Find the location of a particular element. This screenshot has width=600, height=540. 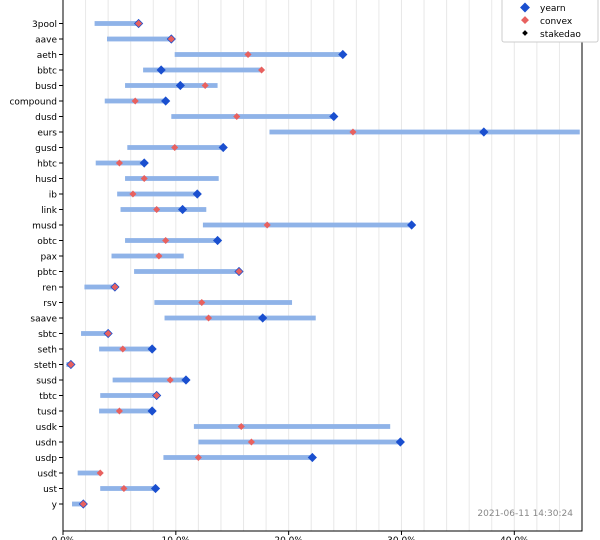

convex-marker-seth is located at coordinates (123, 349).